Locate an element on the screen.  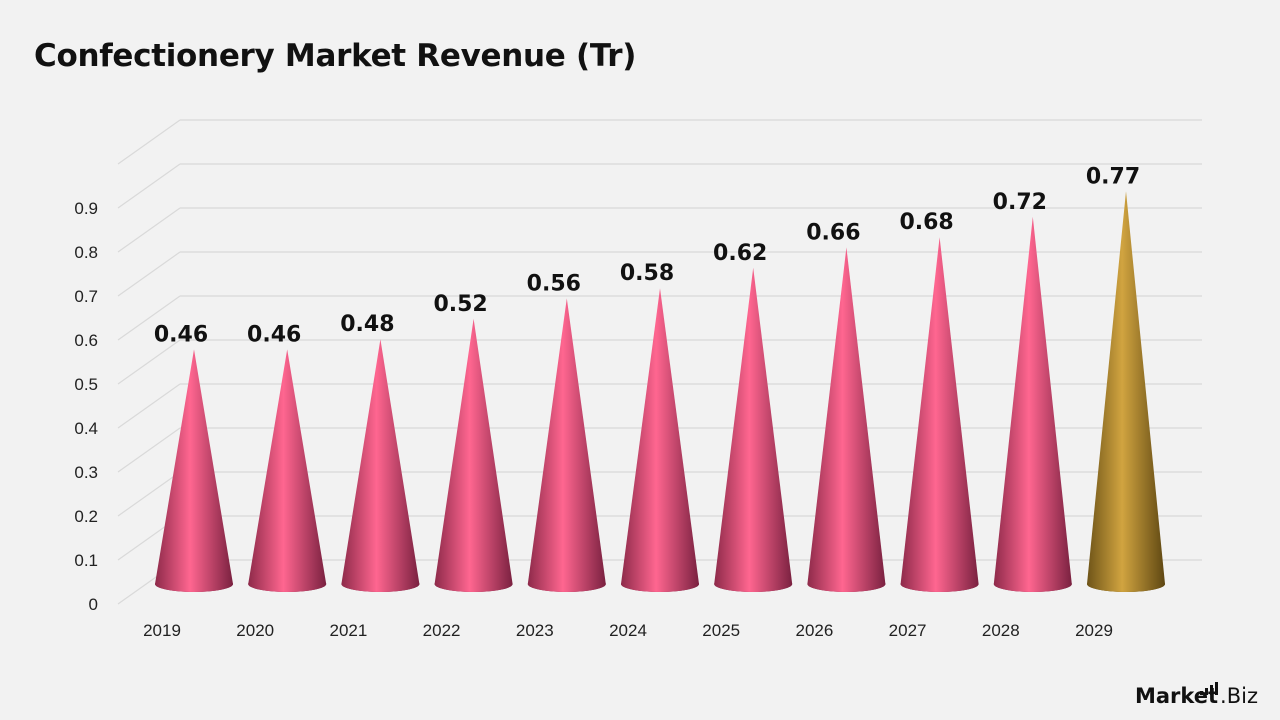
data-label: 0.62 is located at coordinates (740, 253).